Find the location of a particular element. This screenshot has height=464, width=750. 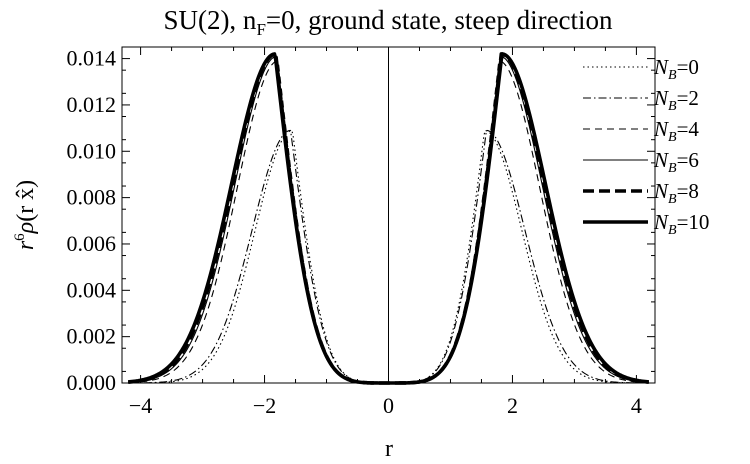

y-axis-label: r6ρ(r x̂) is located at coordinates (25, 215).